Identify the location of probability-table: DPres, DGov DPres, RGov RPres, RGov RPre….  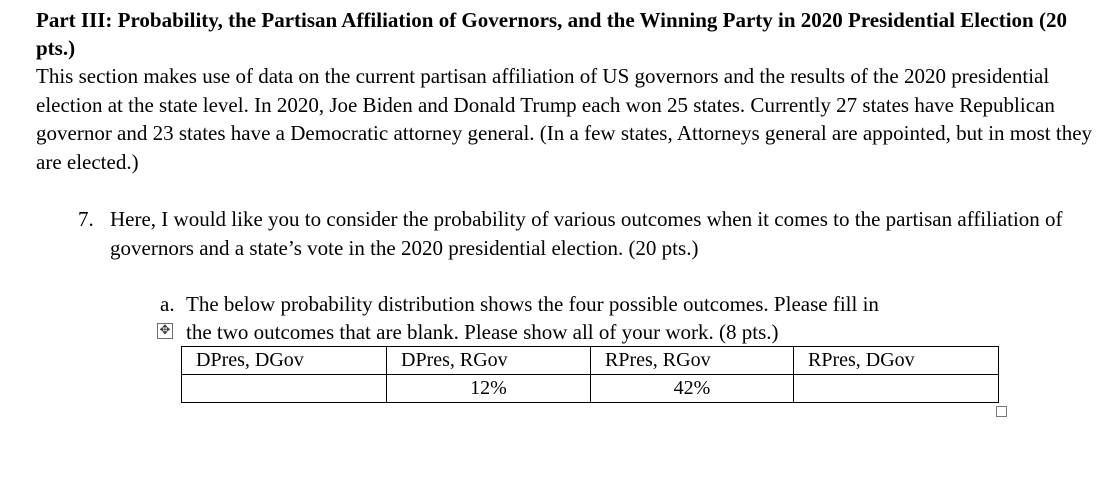
(590, 374).